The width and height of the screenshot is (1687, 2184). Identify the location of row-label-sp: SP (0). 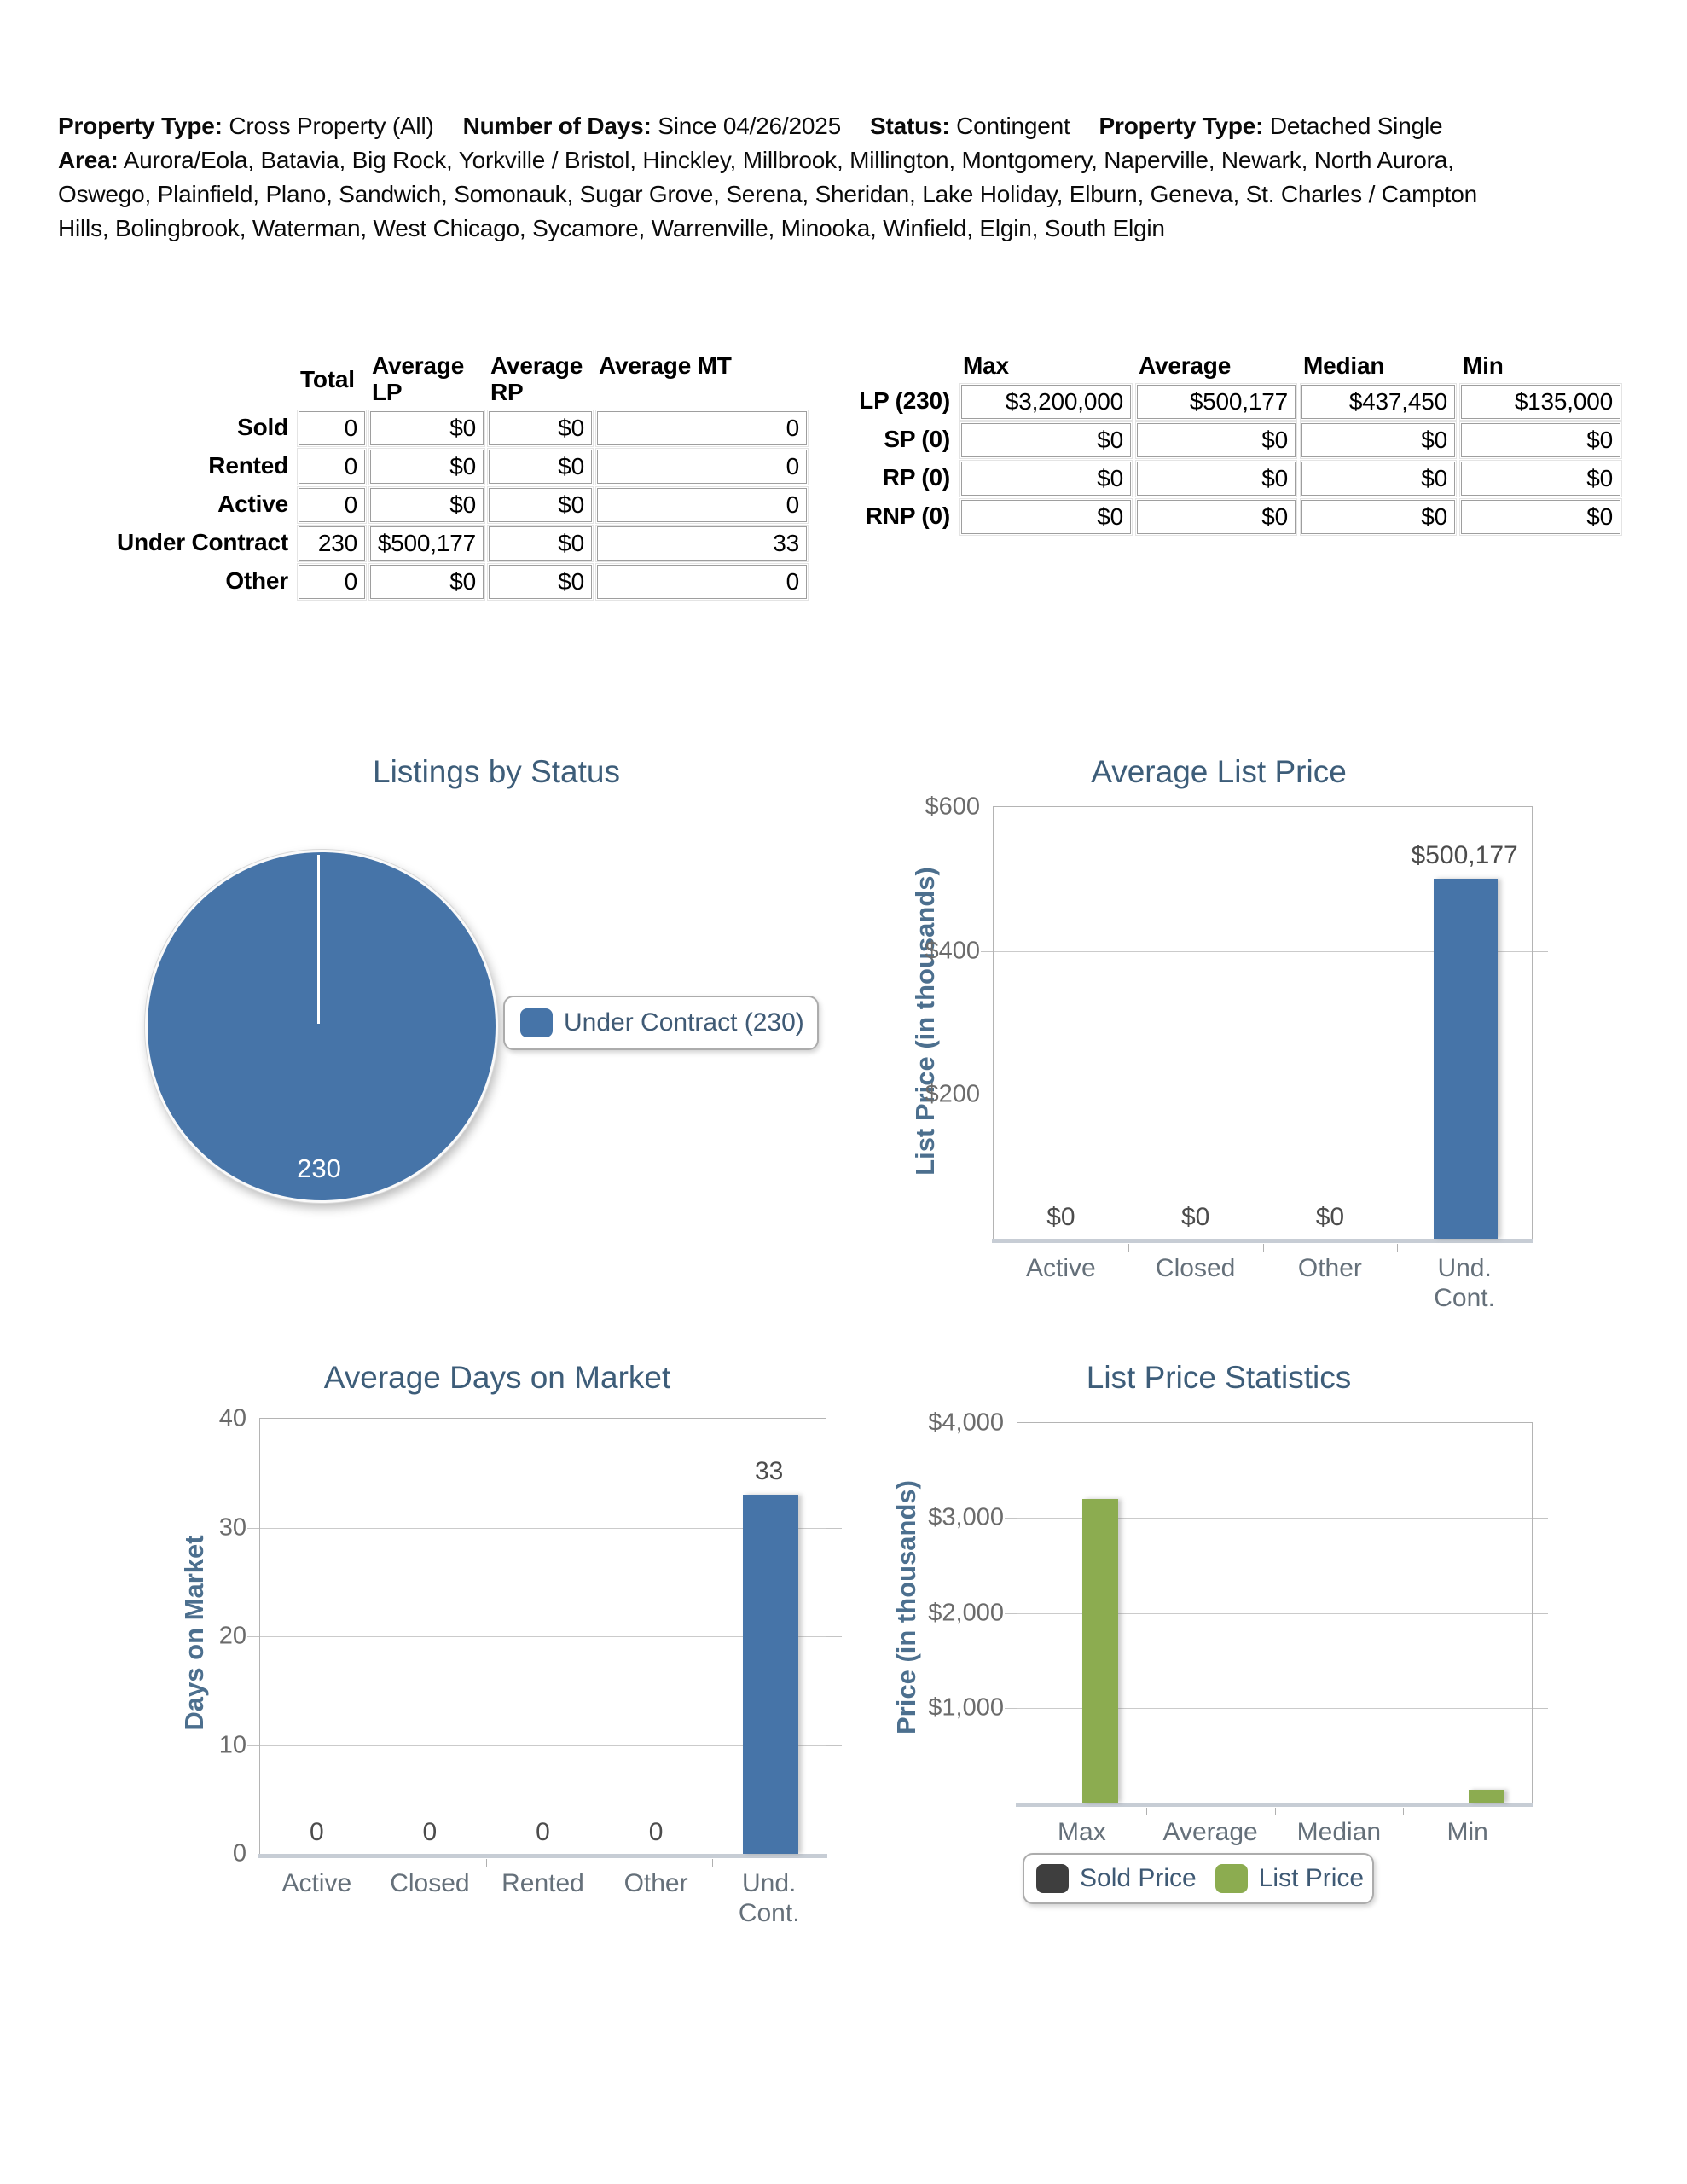
(917, 439).